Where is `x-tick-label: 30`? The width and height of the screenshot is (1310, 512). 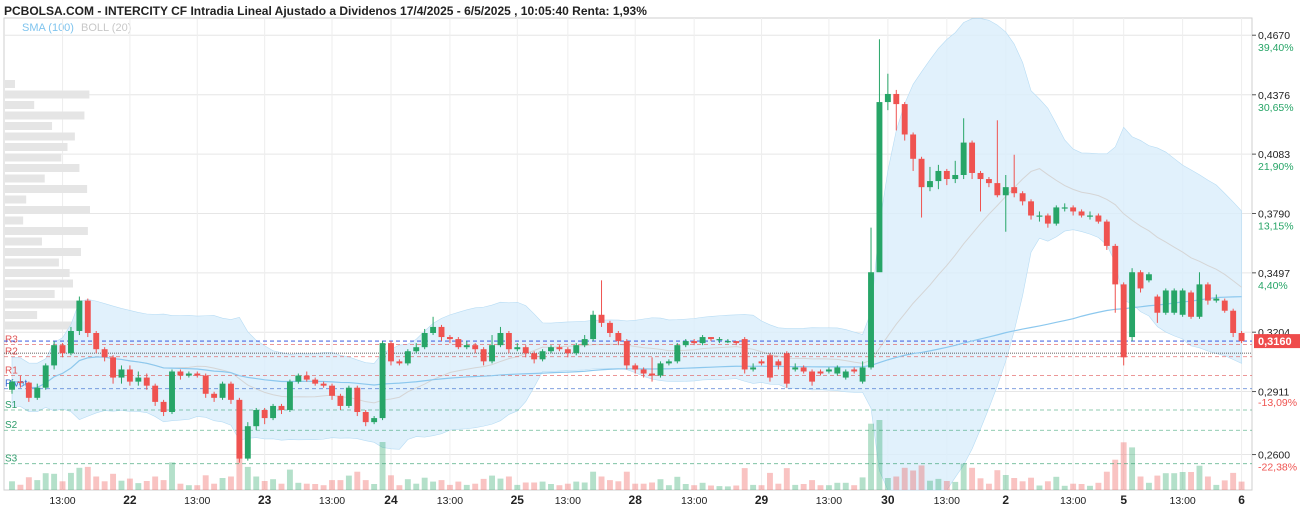
x-tick-label: 30 is located at coordinates (888, 500).